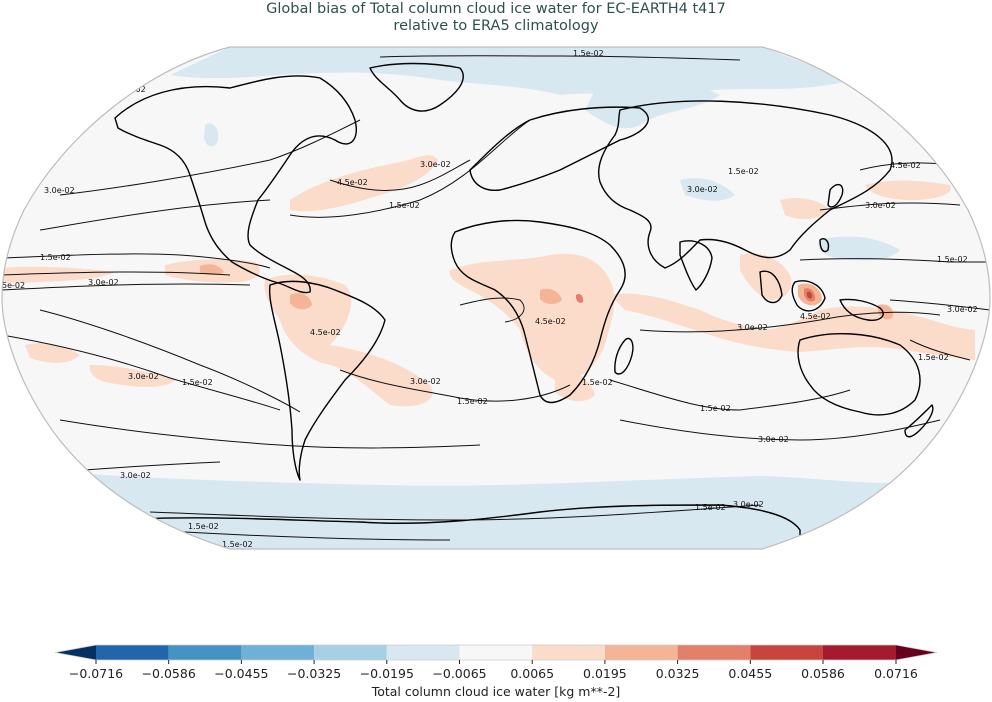  What do you see at coordinates (809, 295) in the screenshot?
I see `very-strong-positive-bias` at bounding box center [809, 295].